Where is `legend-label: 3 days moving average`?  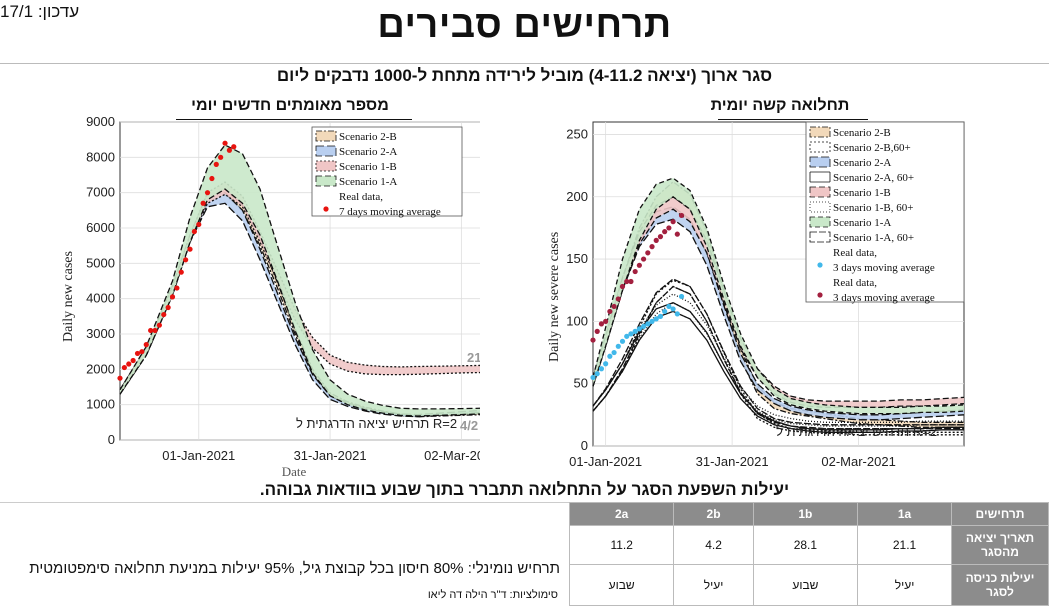
legend-label: 3 days moving average is located at coordinates (884, 268).